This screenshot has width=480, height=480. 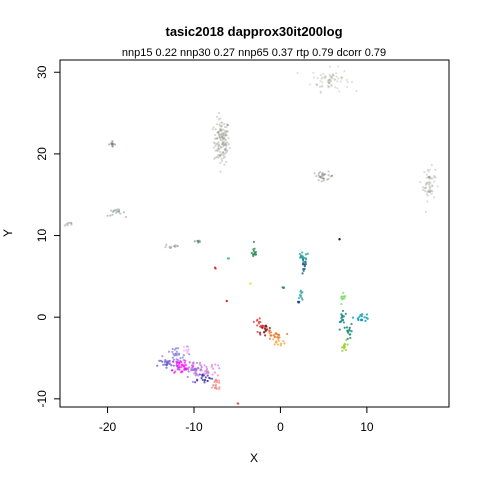 I want to click on y-axis-label: Y, so click(x=8, y=233).